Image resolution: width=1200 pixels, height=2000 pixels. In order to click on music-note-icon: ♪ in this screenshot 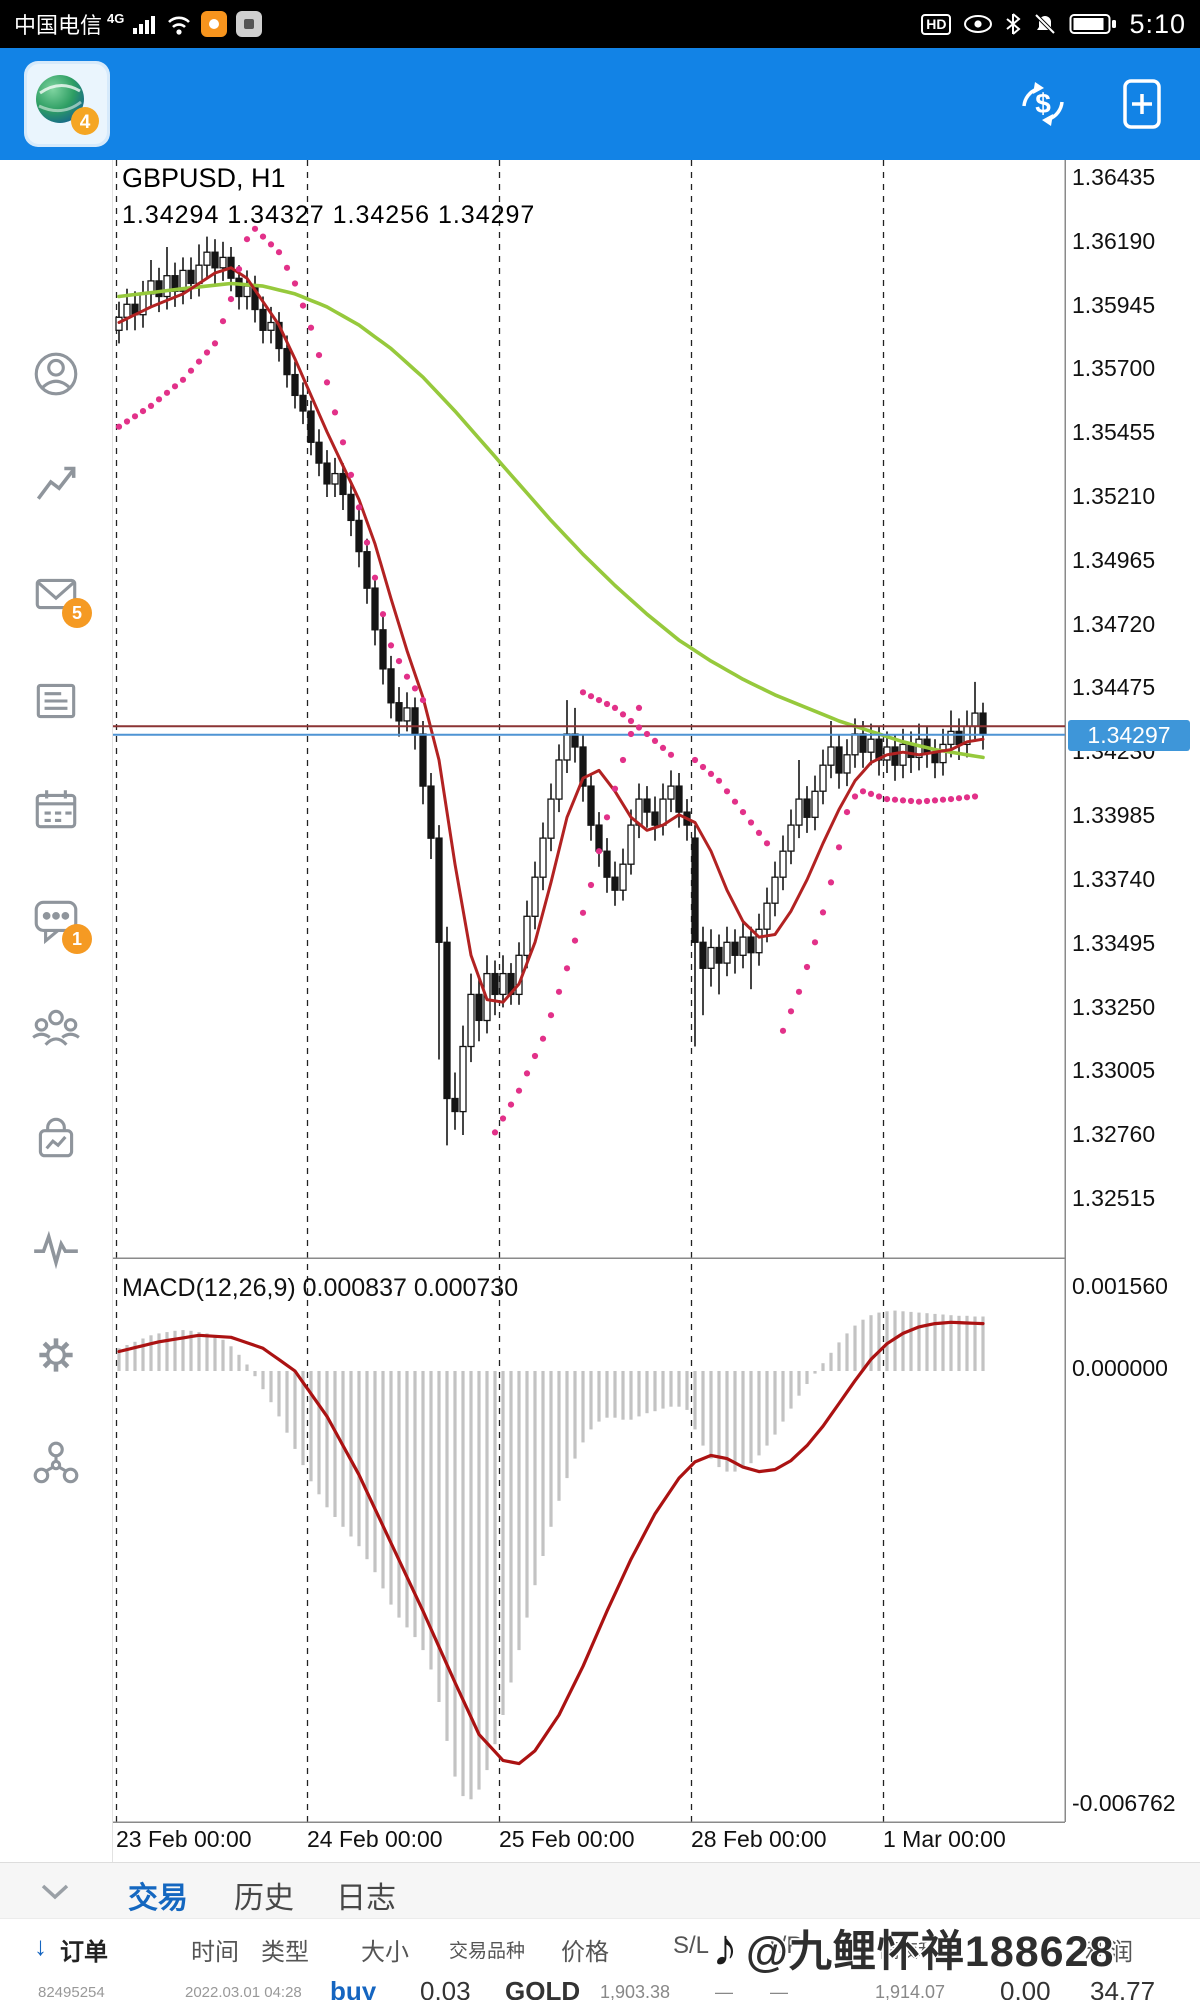, I will do `click(725, 1948)`.